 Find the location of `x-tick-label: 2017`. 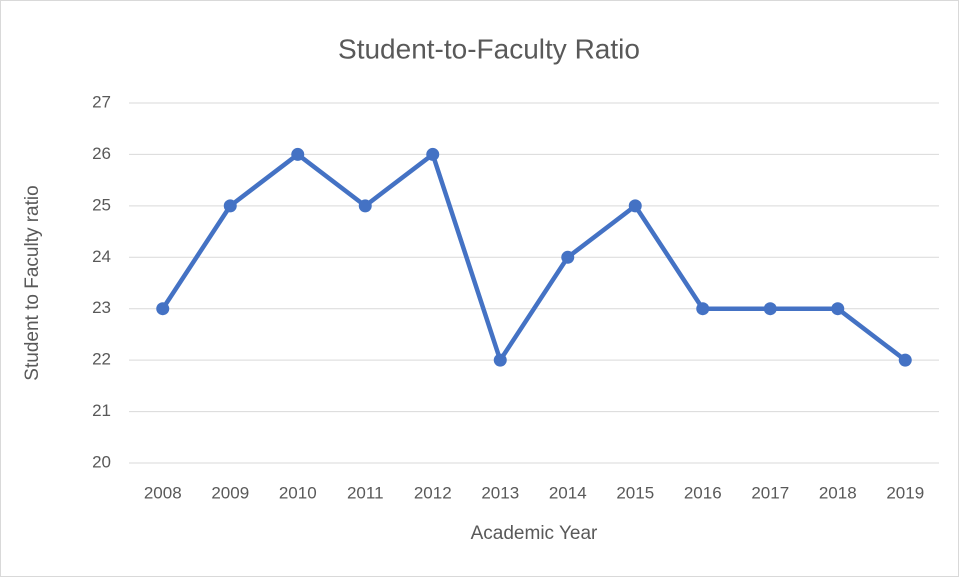

x-tick-label: 2017 is located at coordinates (770, 492).